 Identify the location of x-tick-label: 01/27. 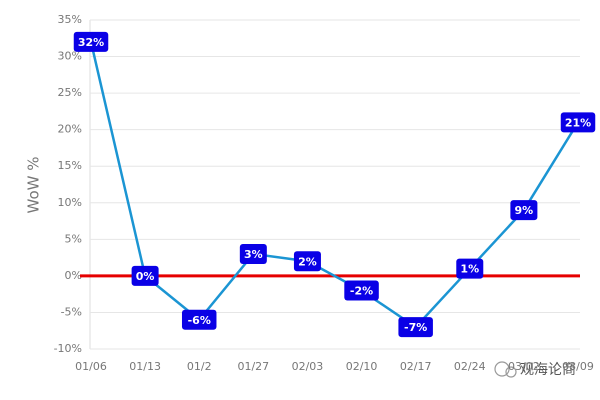
(253, 366).